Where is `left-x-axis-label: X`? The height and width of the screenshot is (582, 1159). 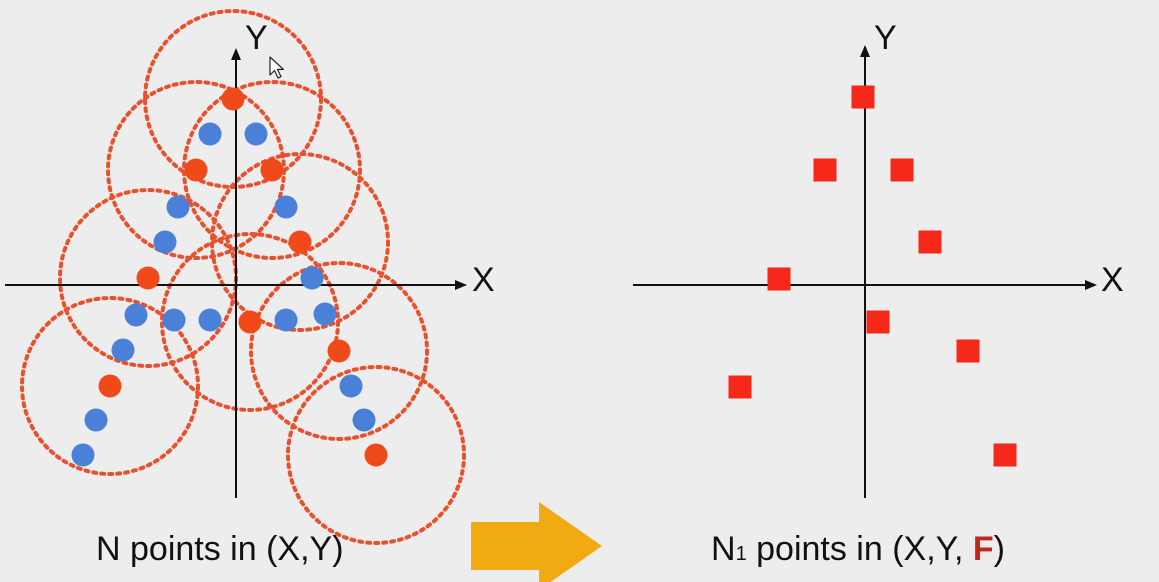
left-x-axis-label: X is located at coordinates (483, 280).